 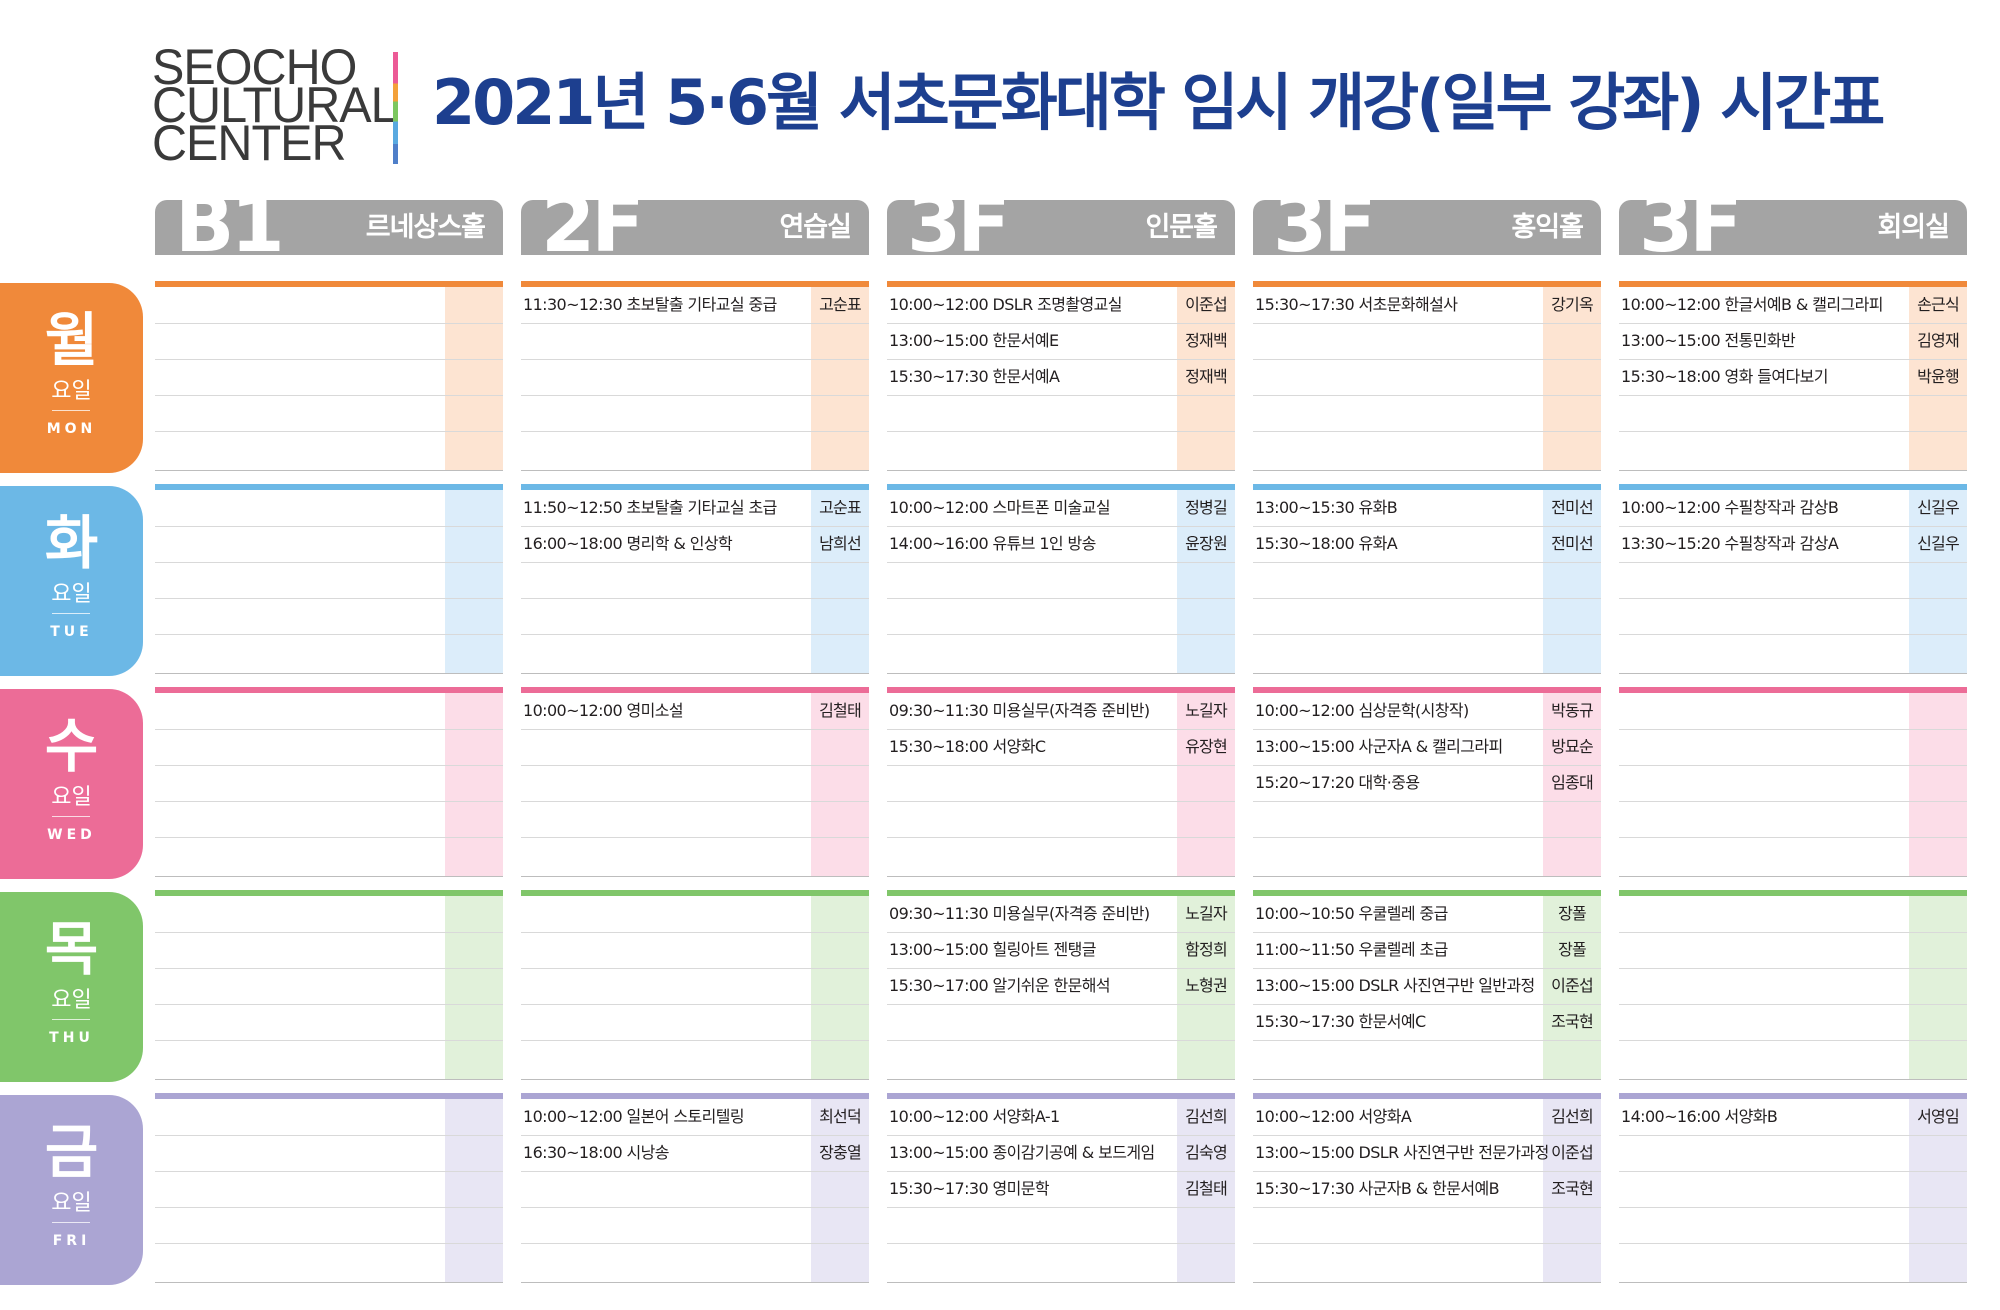 What do you see at coordinates (593, 227) in the screenshot?
I see `floor-label: 2F` at bounding box center [593, 227].